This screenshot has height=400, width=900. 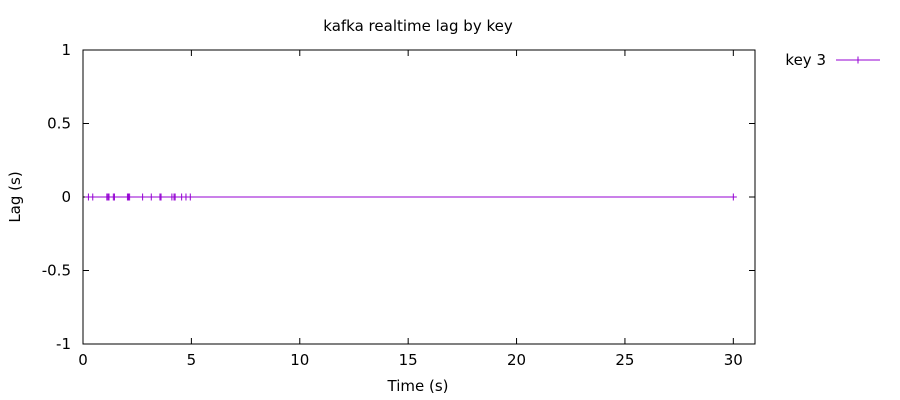 What do you see at coordinates (418, 26) in the screenshot?
I see `chart-title: kafka realtime lag by key` at bounding box center [418, 26].